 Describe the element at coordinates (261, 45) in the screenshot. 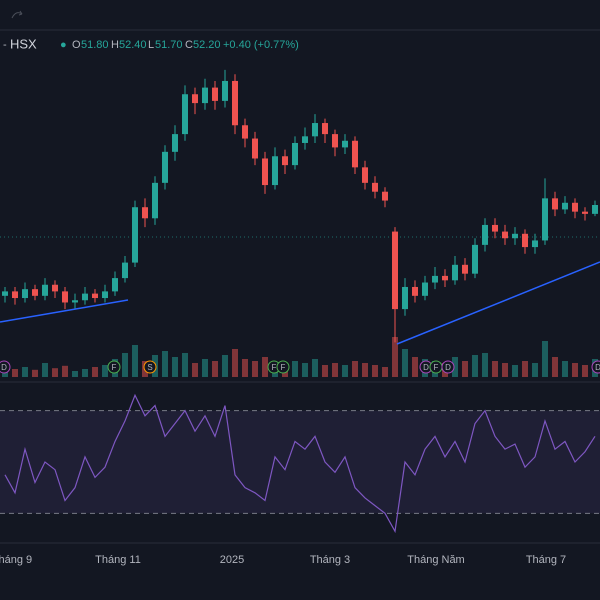

I see `change: +0.40 (+0.77%)` at that location.